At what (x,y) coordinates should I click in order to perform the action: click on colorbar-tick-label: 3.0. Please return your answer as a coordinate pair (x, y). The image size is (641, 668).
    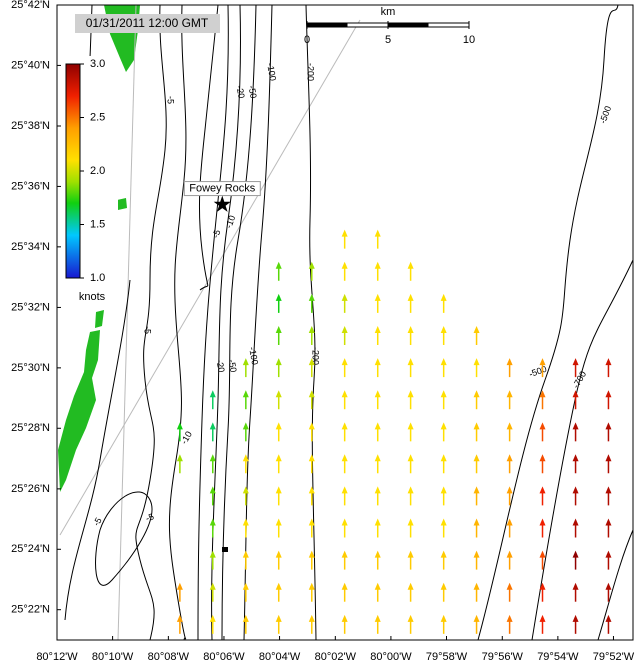
    Looking at the image, I should click on (97, 64).